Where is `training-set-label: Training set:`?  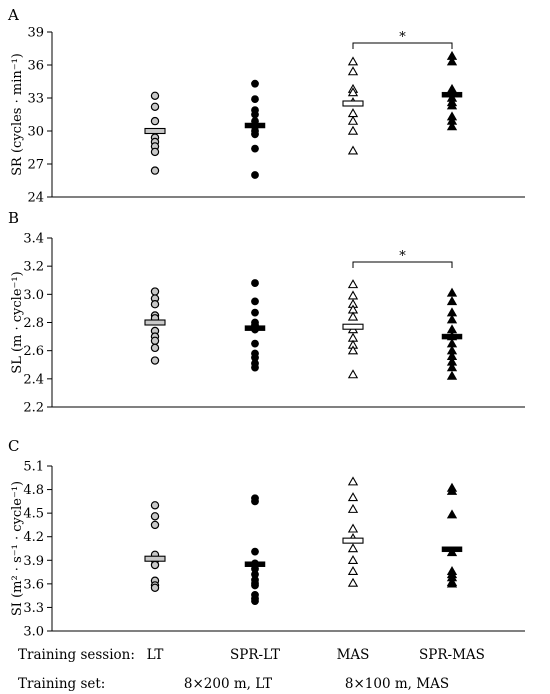
training-set-label: Training set: is located at coordinates (61, 684).